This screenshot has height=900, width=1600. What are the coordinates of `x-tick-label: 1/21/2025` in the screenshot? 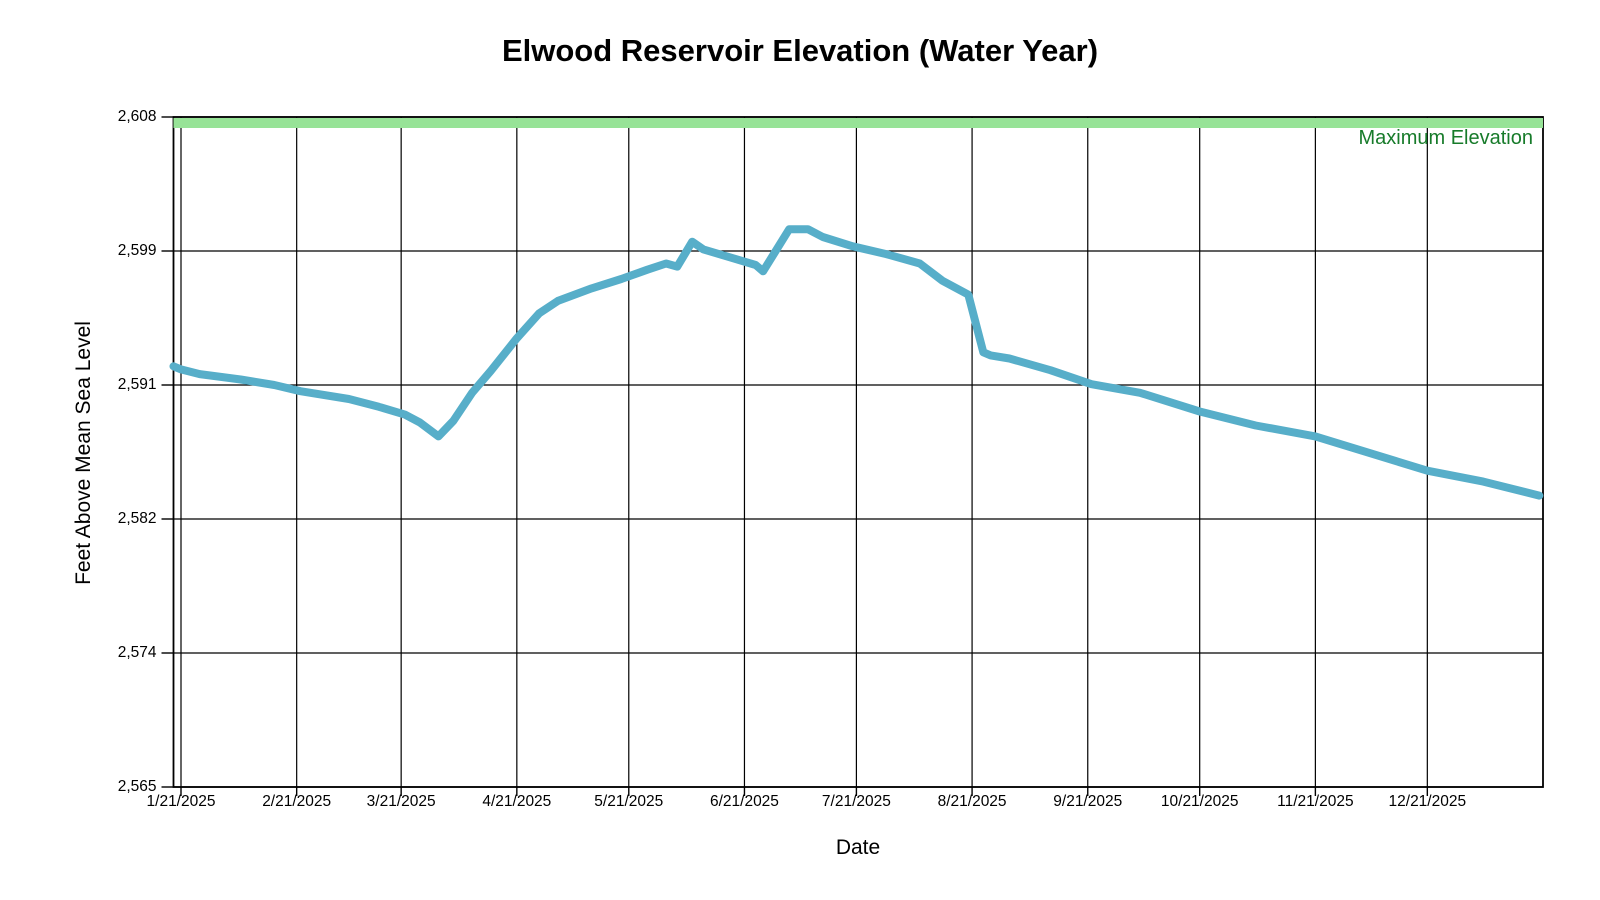 It's located at (181, 801).